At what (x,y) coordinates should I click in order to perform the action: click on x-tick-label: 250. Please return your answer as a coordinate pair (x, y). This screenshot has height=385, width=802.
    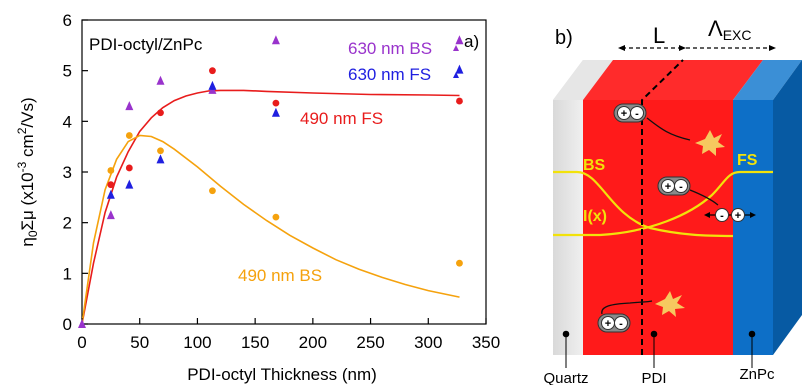
    Looking at the image, I should click on (370, 342).